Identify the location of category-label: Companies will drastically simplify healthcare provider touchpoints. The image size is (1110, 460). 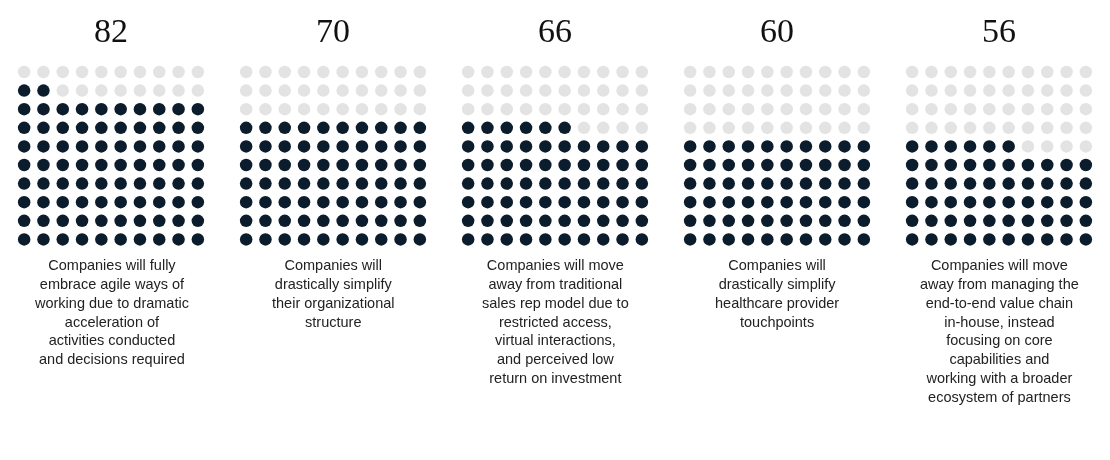
(777, 293).